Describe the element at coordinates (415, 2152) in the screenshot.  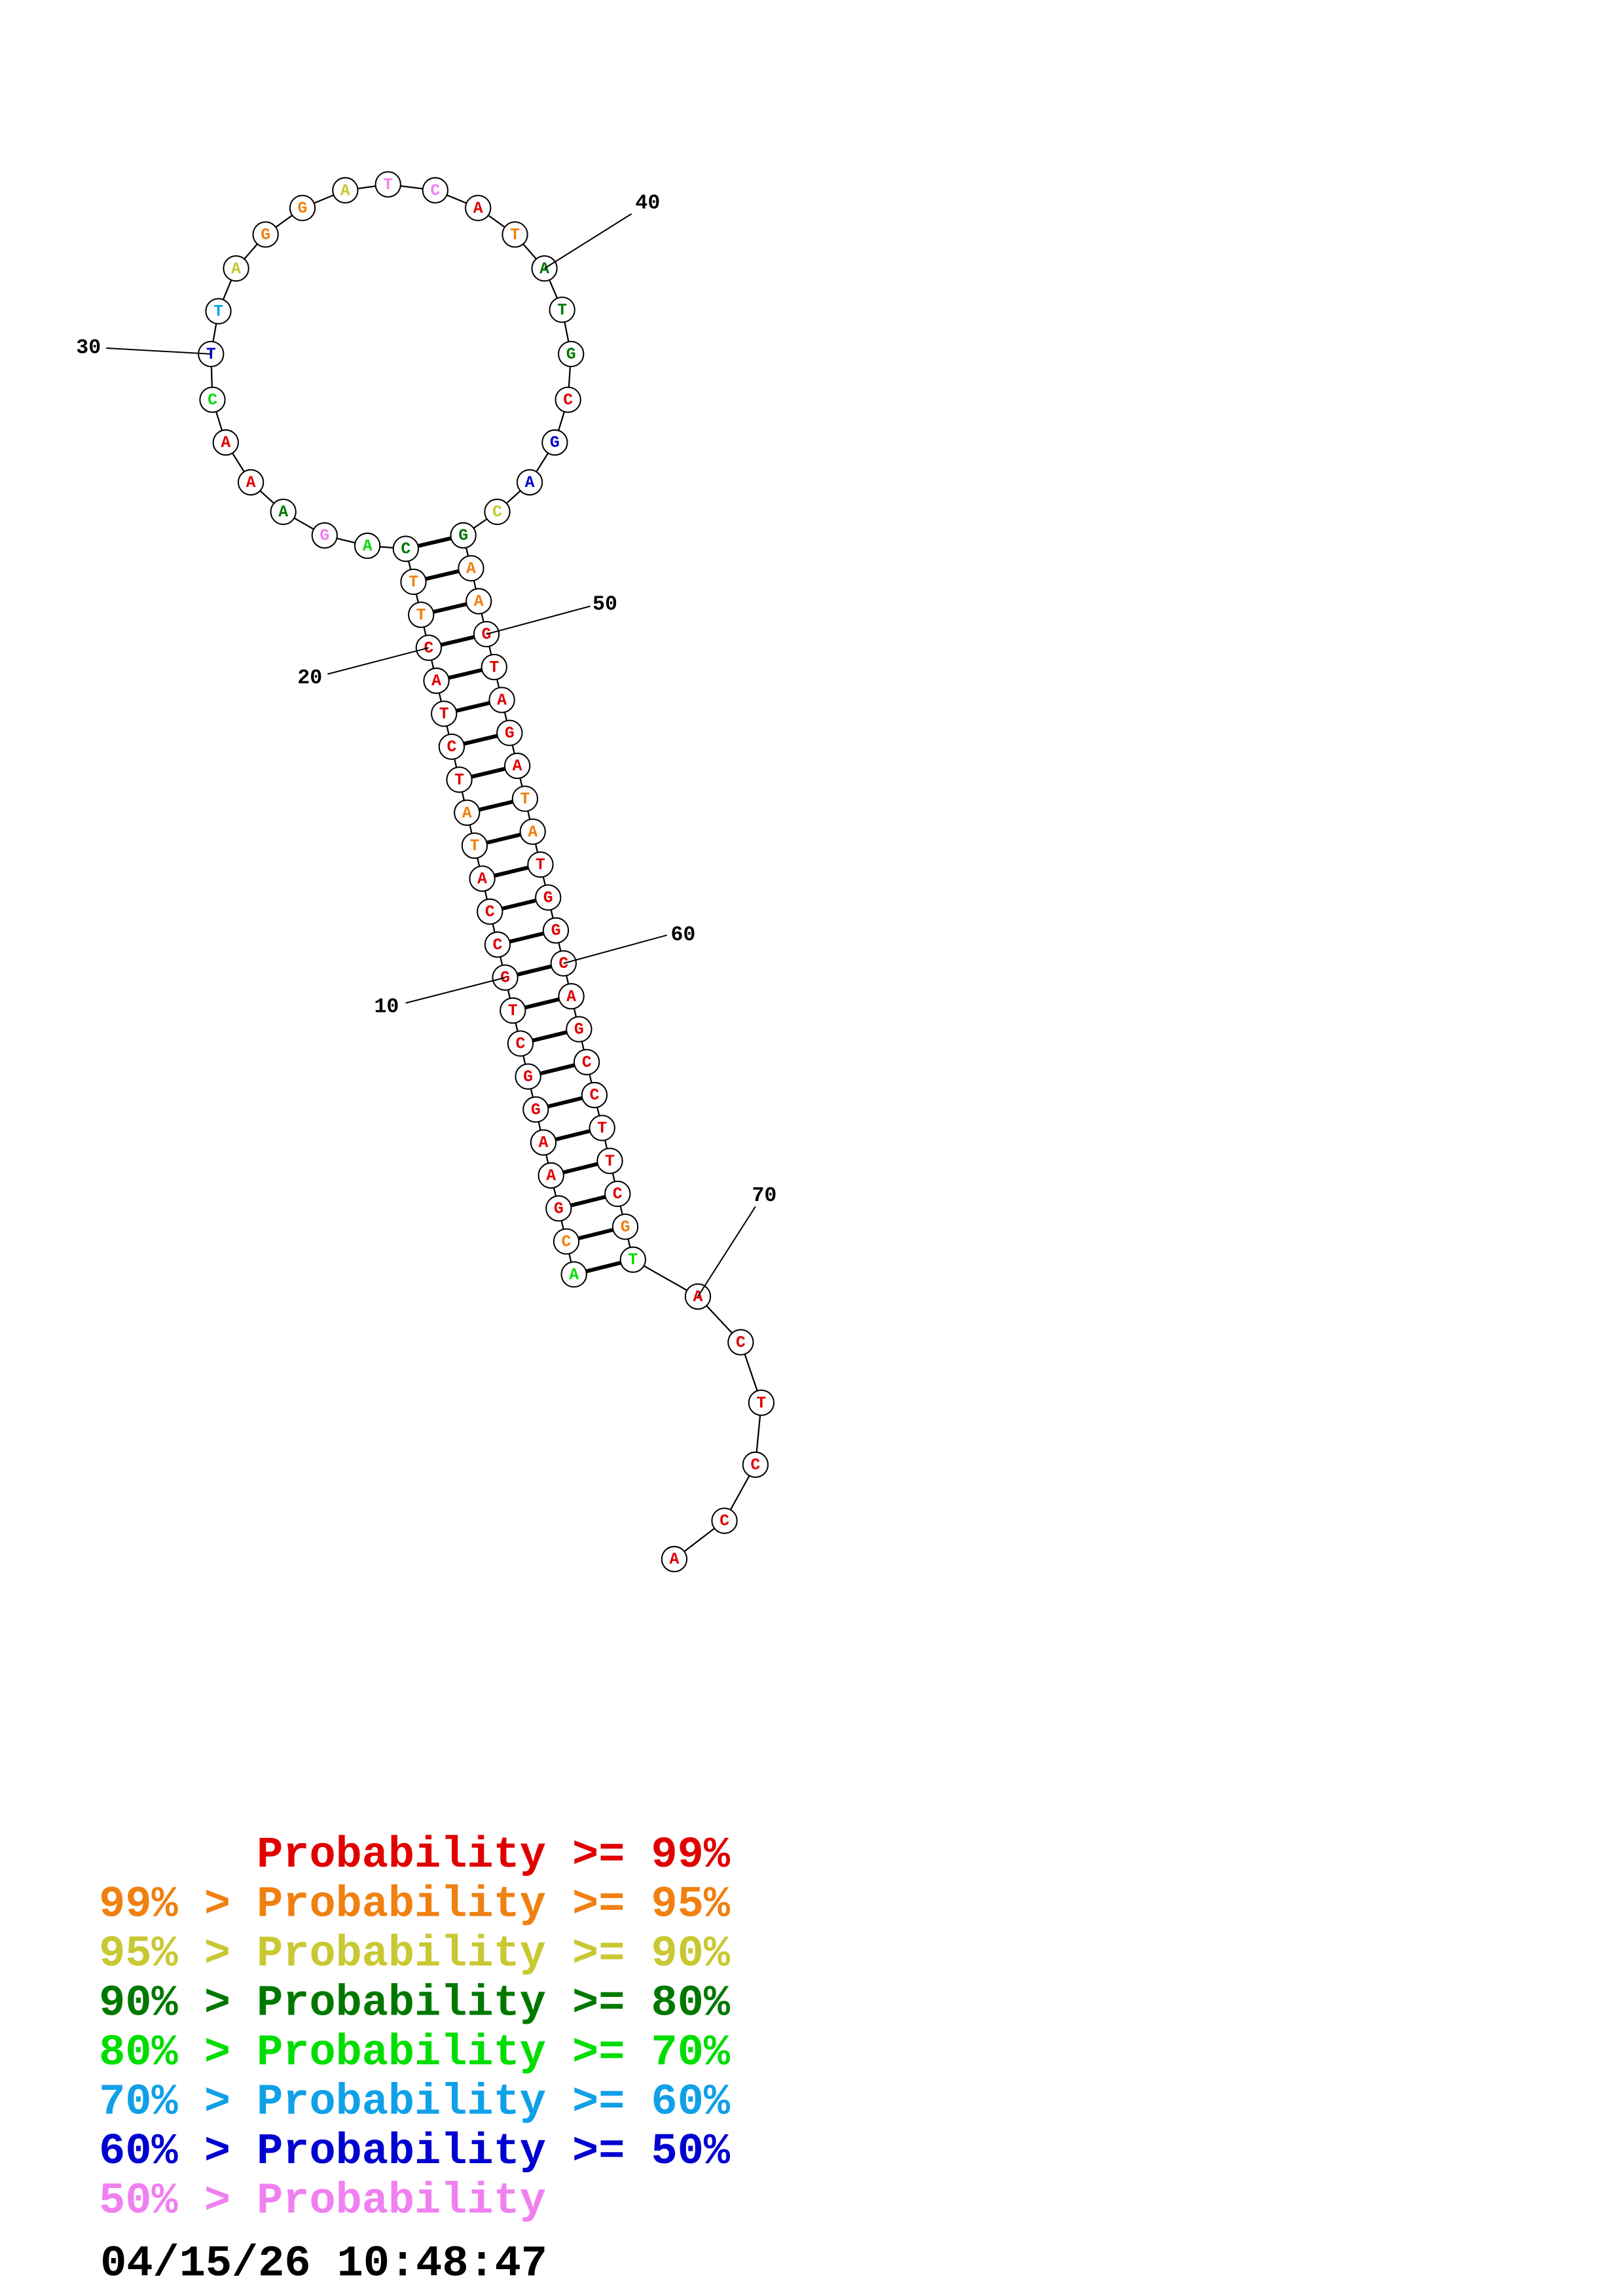
I see `legend-entry: 60% > Probability >= 50%` at that location.